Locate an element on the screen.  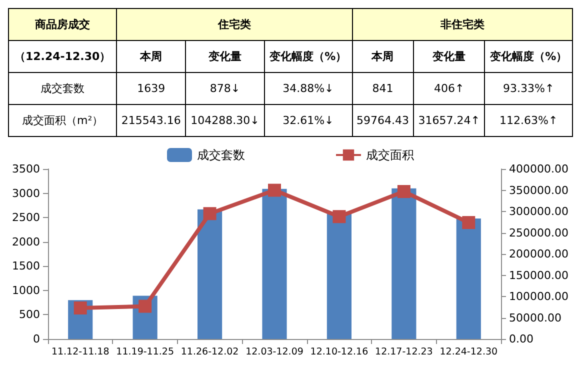
text: 34.88%↓ is located at coordinates (308, 88).